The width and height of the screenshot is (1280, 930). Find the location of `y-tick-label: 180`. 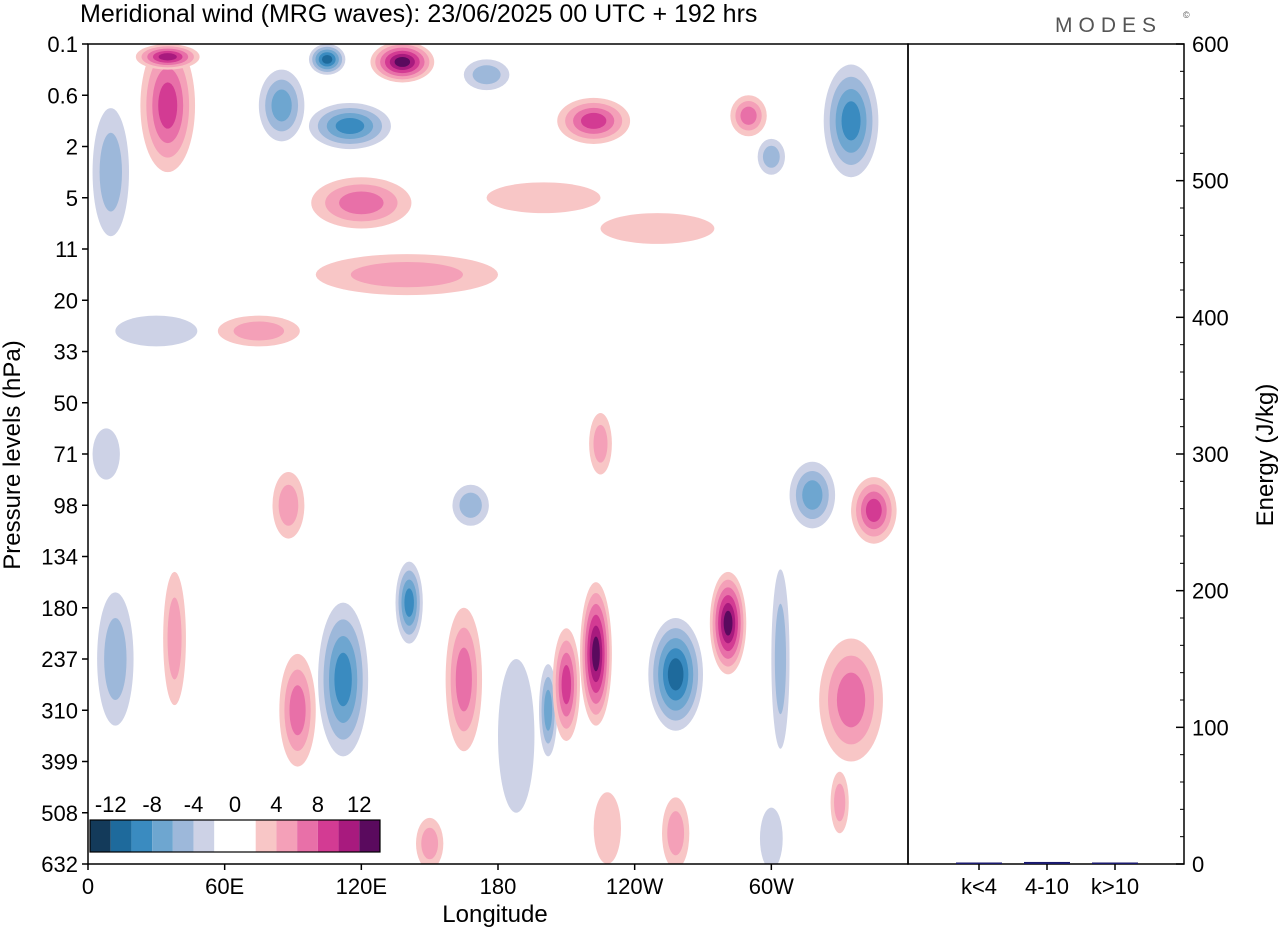

y-tick-label: 180 is located at coordinates (59, 608).